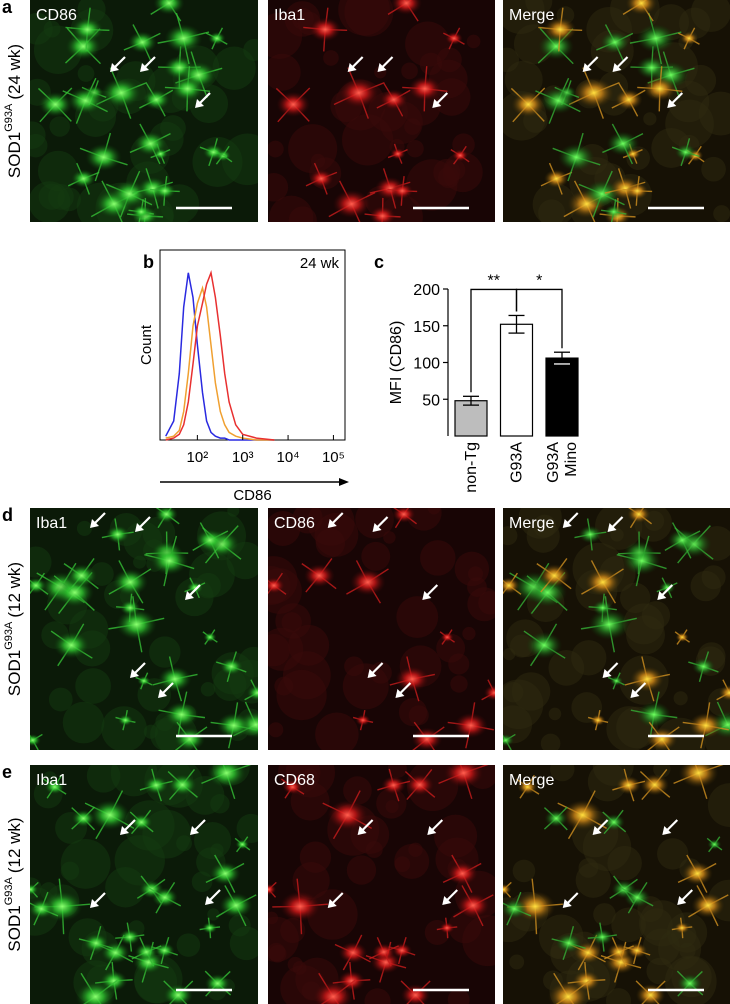 The image size is (730, 1004). I want to click on x-tick-label: 10³, so click(243, 457).